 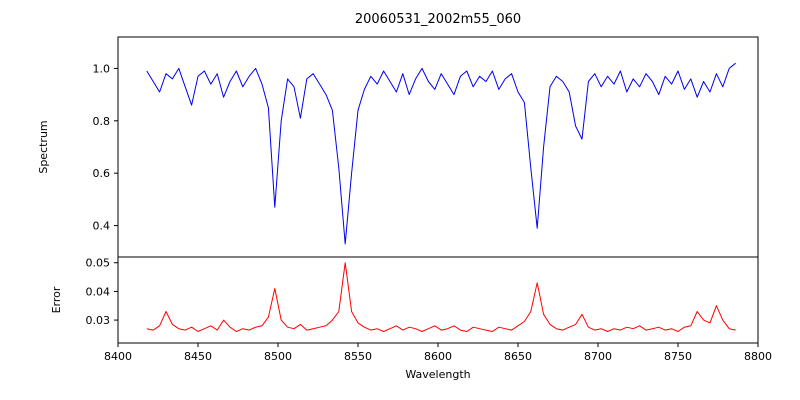 I want to click on spectrum-y-tick-label: 1.0, so click(x=102, y=68).